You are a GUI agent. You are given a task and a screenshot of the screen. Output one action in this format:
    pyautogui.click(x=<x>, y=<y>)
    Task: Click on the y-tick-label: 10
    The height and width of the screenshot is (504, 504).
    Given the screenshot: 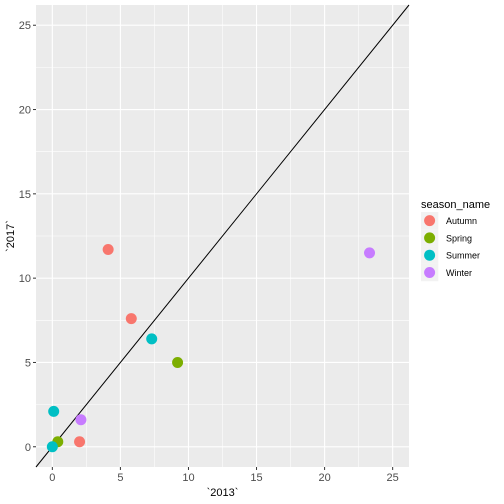 What is the action you would take?
    pyautogui.click(x=25, y=279)
    